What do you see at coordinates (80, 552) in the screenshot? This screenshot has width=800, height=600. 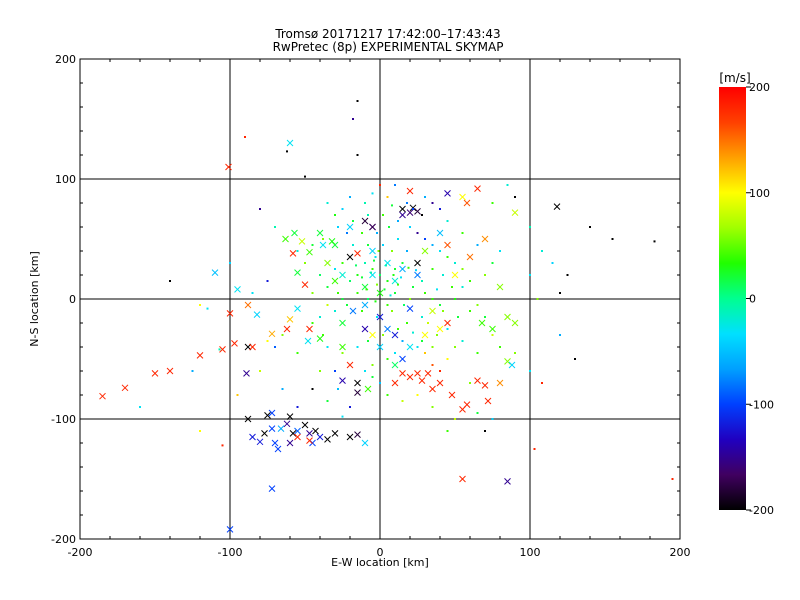 I see `x-tick-label: -200` at bounding box center [80, 552].